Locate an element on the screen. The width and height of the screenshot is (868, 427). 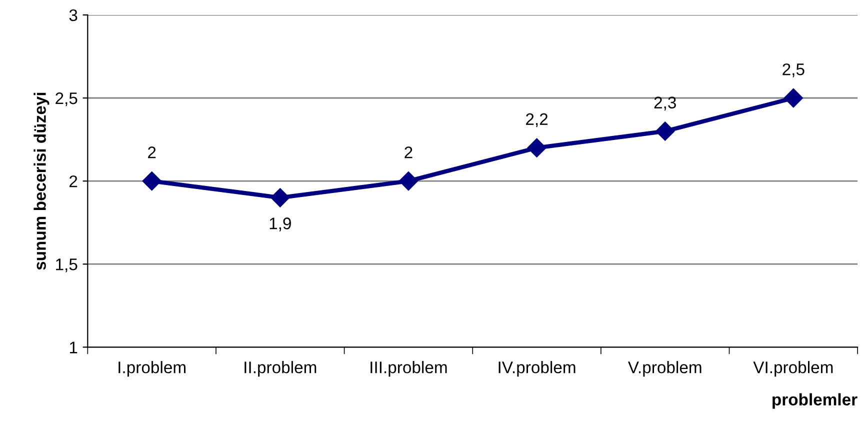
data-label: 1,9 is located at coordinates (280, 225).